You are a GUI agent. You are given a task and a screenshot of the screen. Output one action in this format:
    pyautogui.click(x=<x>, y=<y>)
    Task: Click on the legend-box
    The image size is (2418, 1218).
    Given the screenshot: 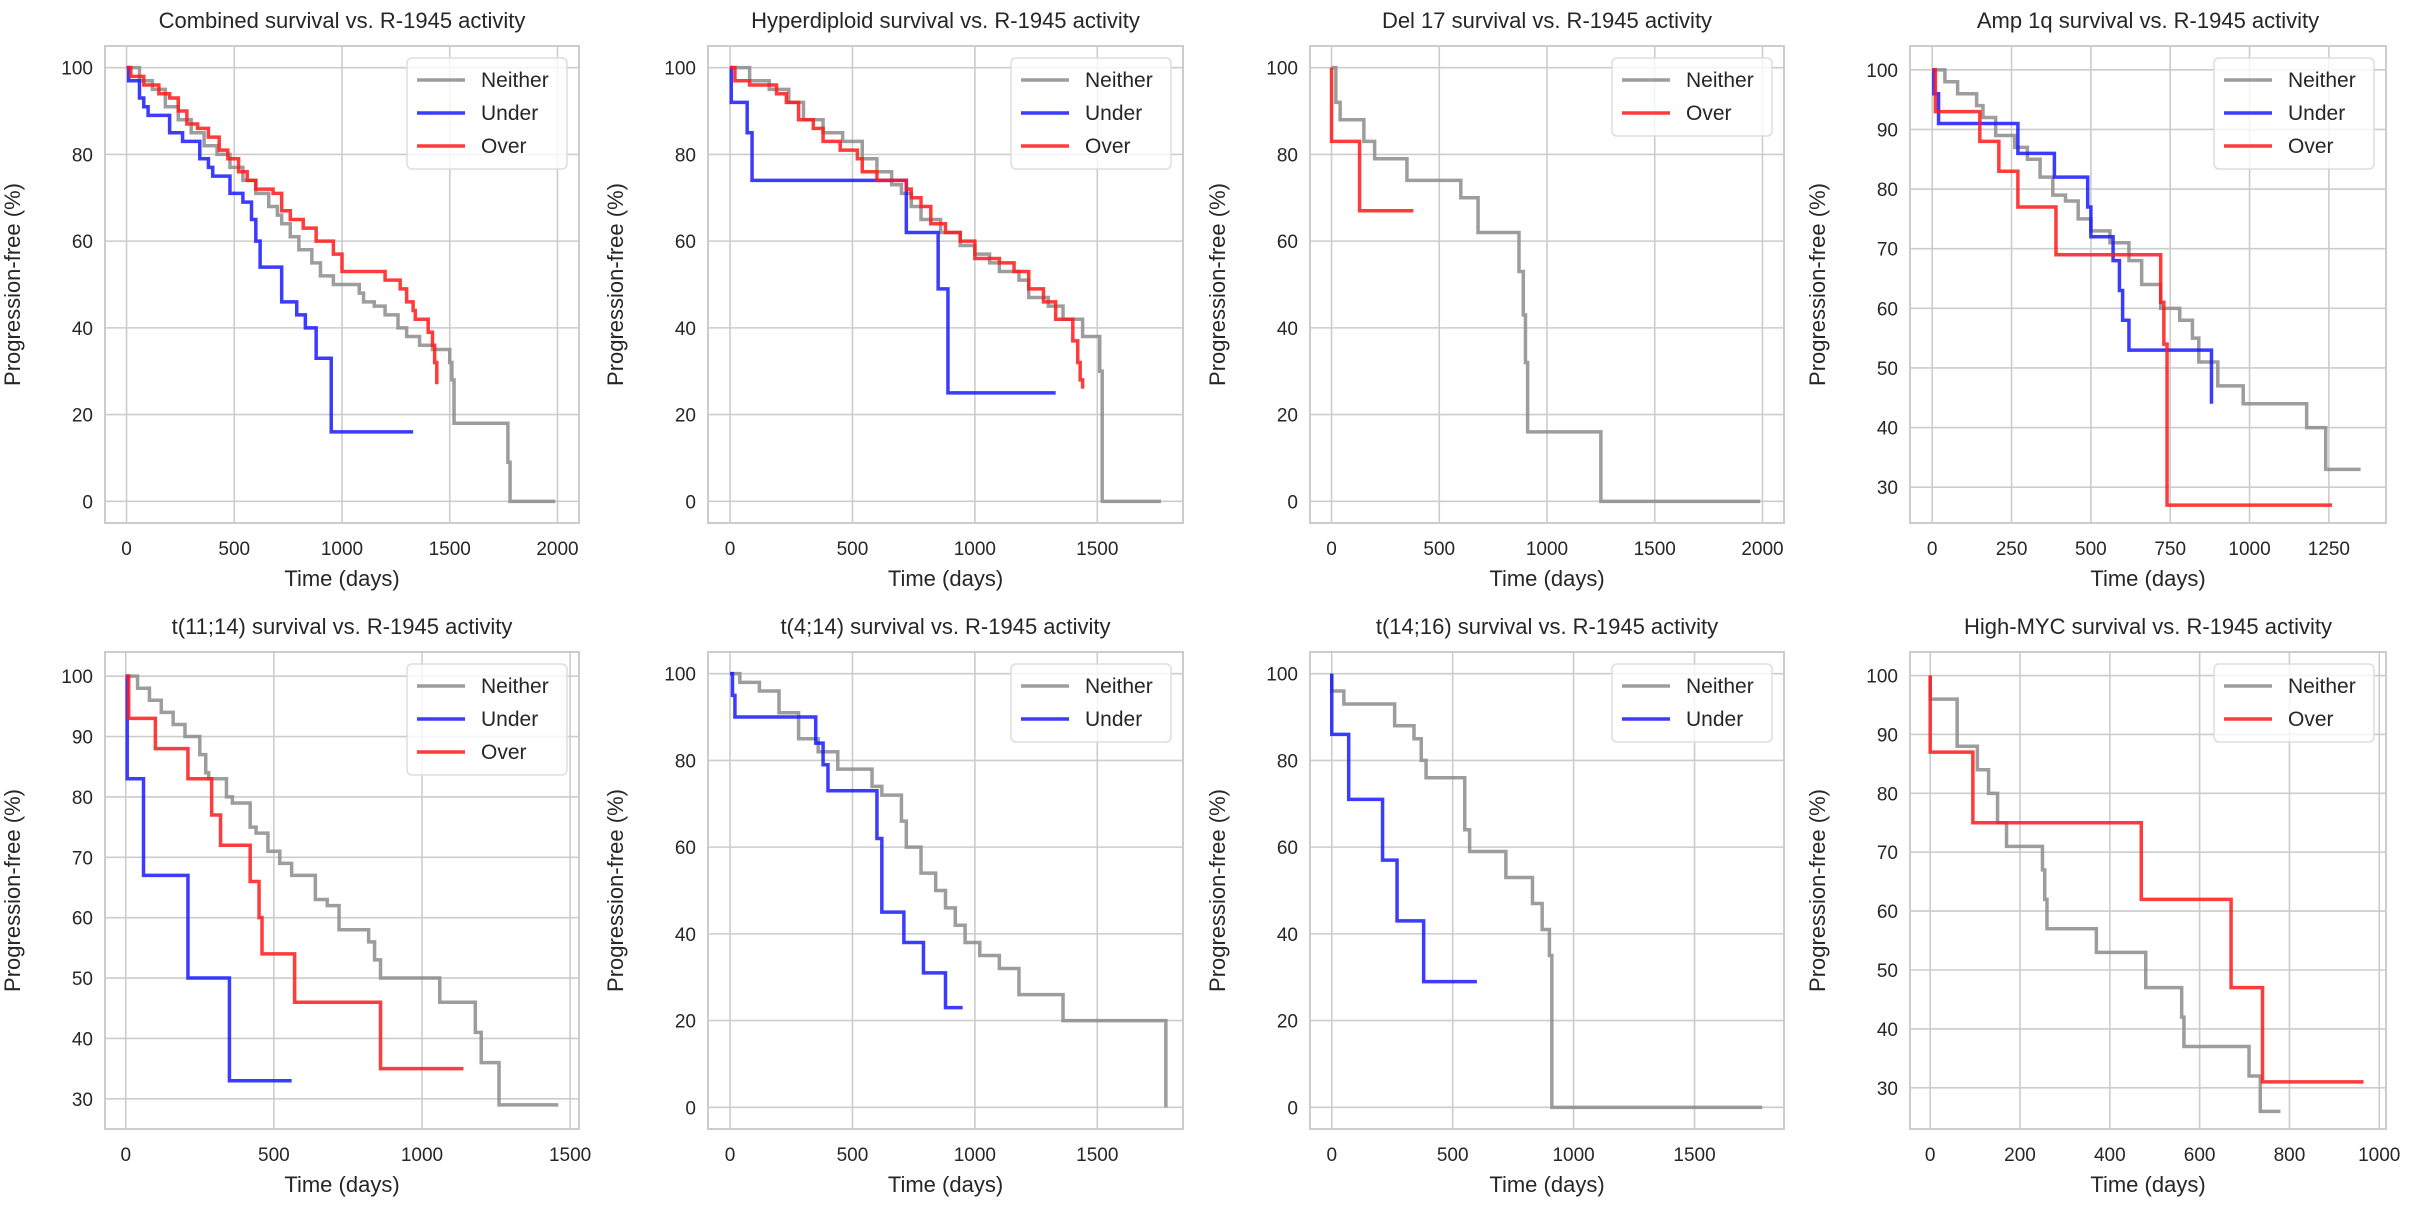 What is the action you would take?
    pyautogui.click(x=1692, y=703)
    